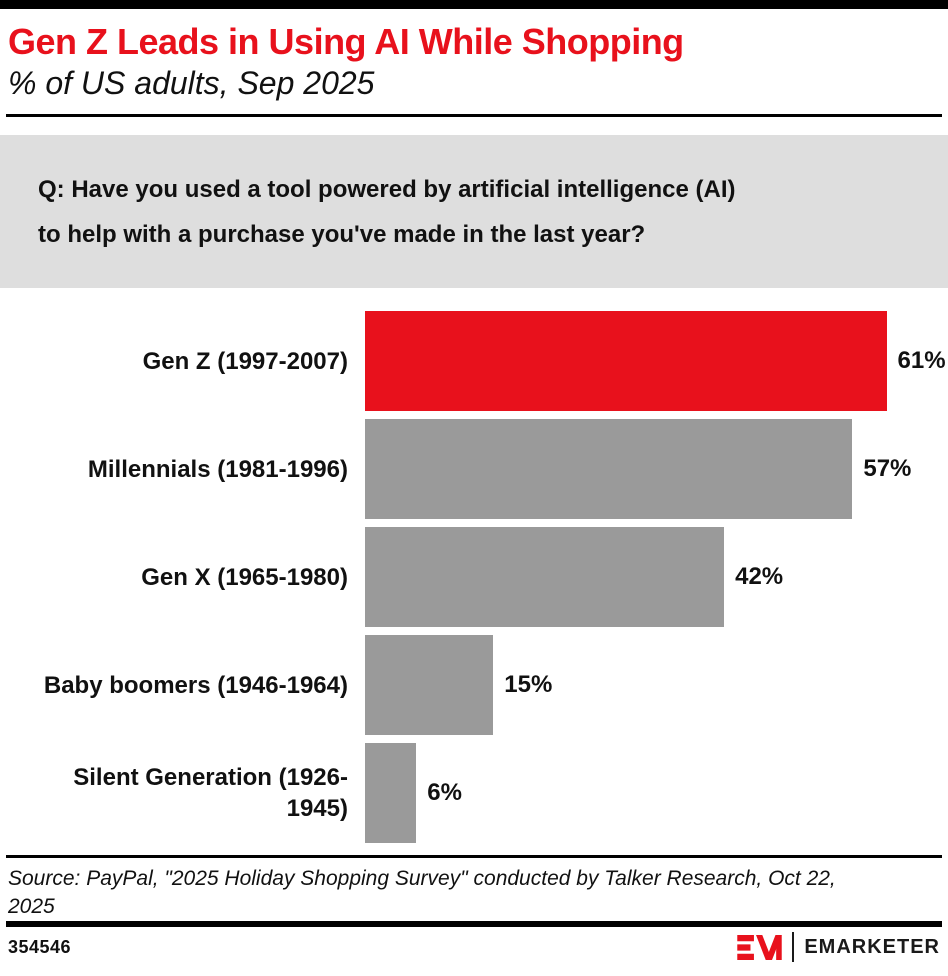 The height and width of the screenshot is (976, 948). What do you see at coordinates (191, 83) in the screenshot?
I see `chart-subtitle: % of US adults, Sep 2025` at bounding box center [191, 83].